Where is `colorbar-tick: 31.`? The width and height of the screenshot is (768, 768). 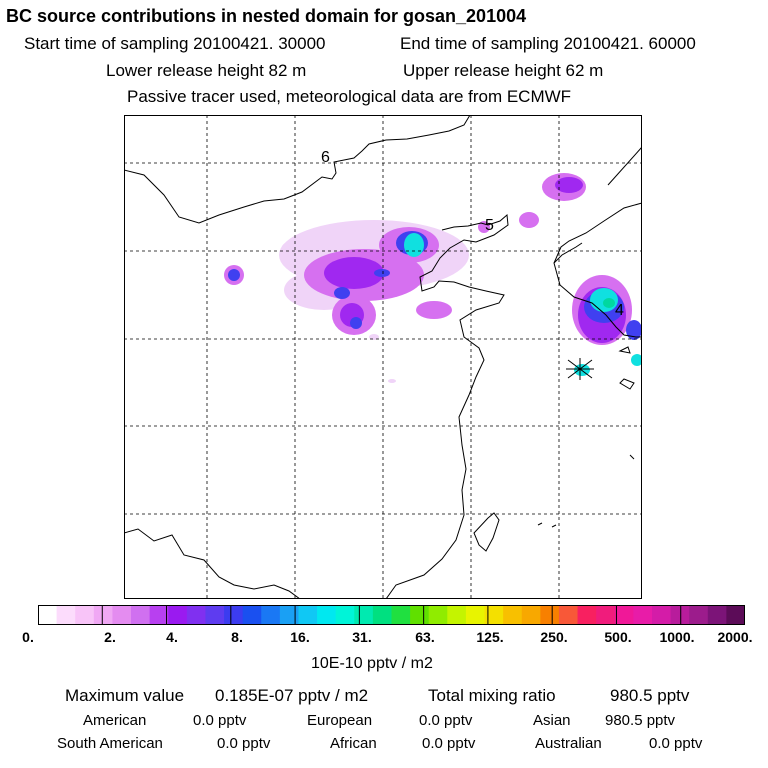 colorbar-tick: 31. is located at coordinates (362, 637).